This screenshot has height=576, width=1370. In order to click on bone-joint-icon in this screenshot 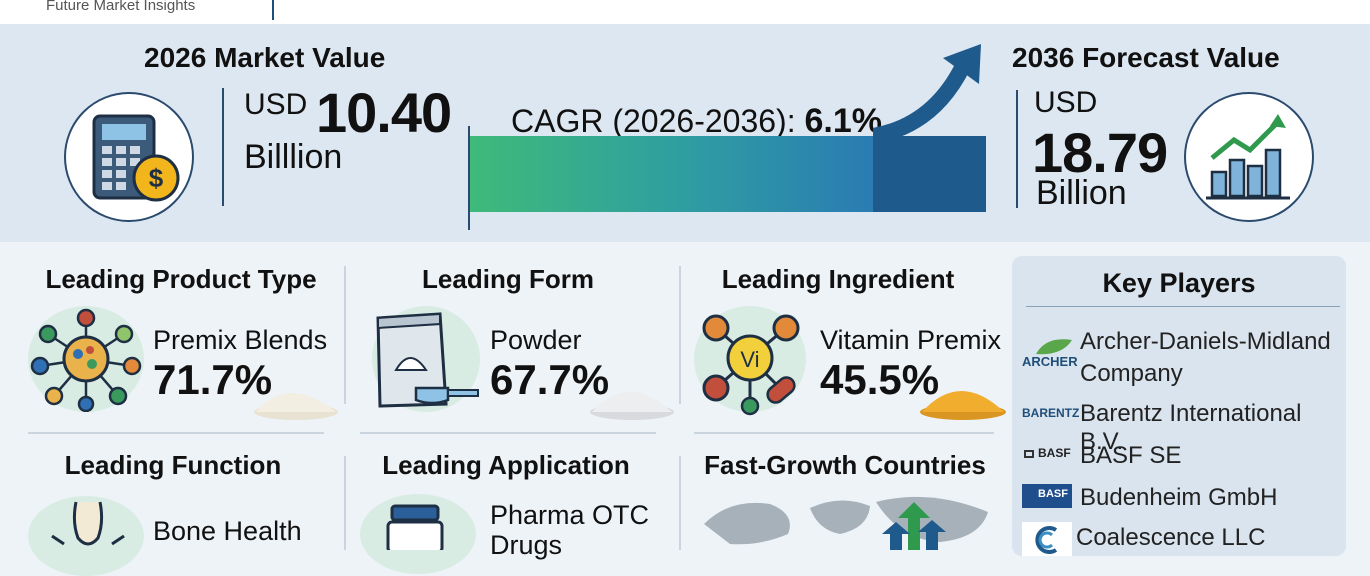, I will do `click(88, 523)`.